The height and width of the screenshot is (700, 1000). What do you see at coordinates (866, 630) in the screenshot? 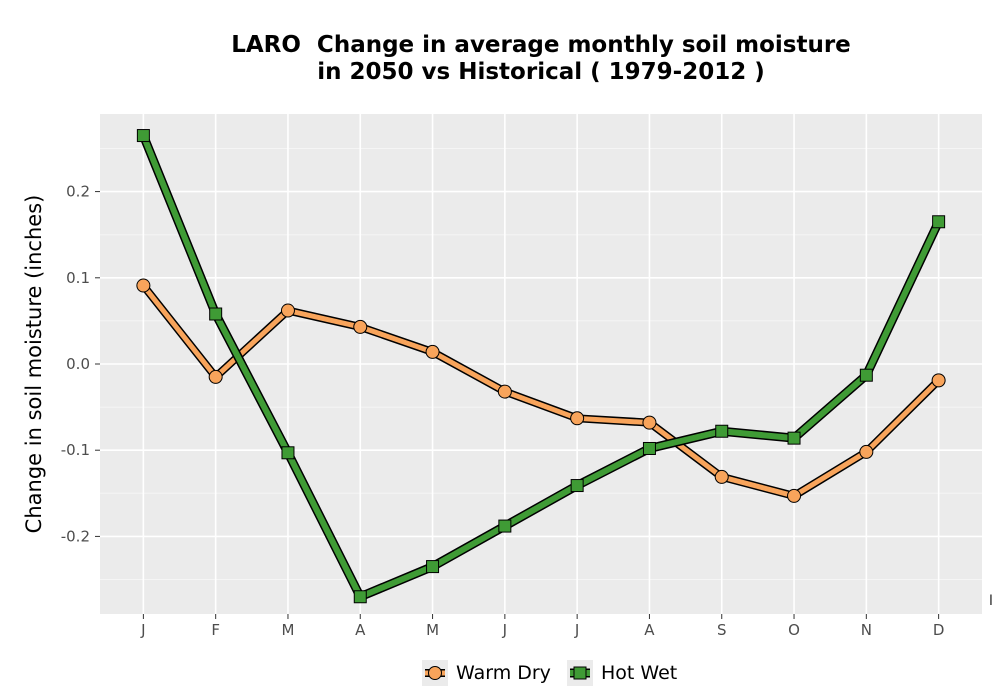
I see `x-tick-label: N` at bounding box center [866, 630].